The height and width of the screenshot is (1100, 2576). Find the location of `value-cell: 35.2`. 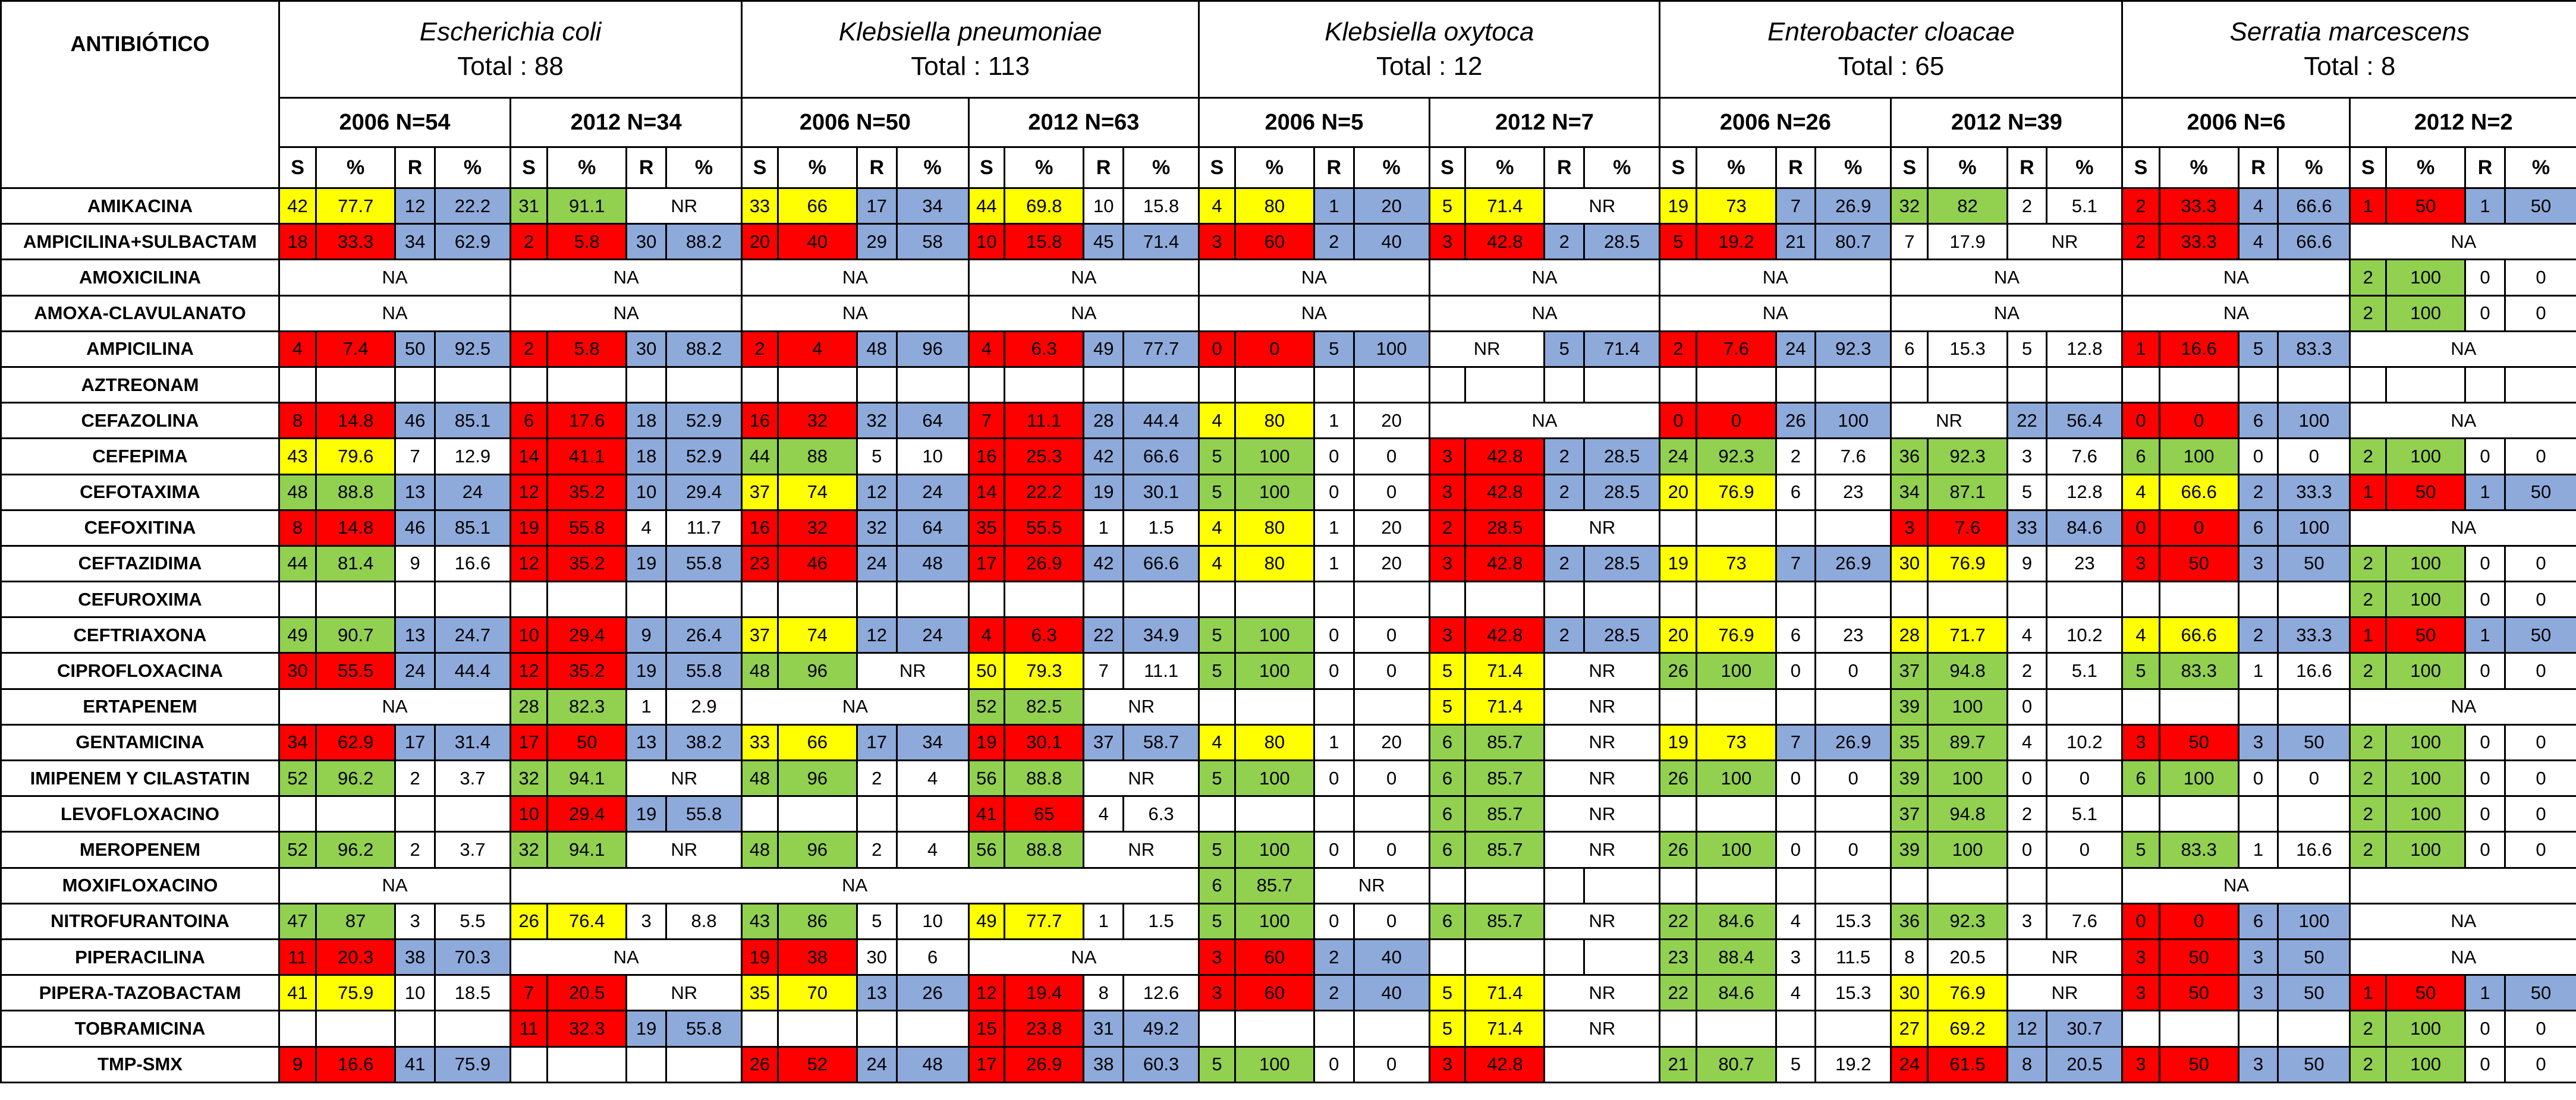

value-cell: 35.2 is located at coordinates (587, 563).